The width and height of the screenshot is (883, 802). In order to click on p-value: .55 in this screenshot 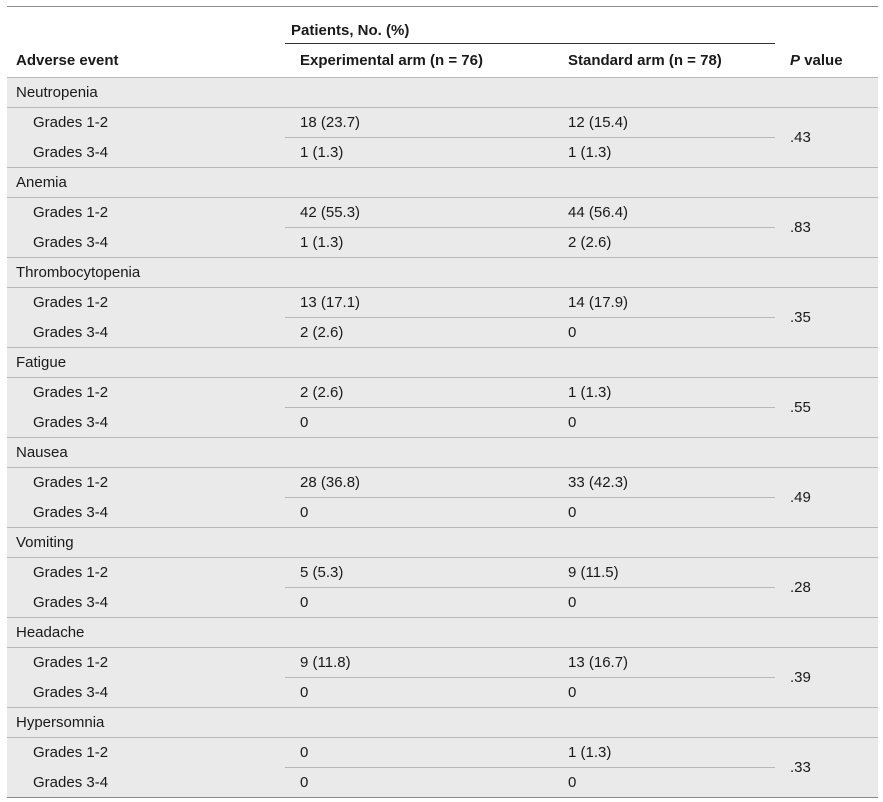, I will do `click(827, 407)`.